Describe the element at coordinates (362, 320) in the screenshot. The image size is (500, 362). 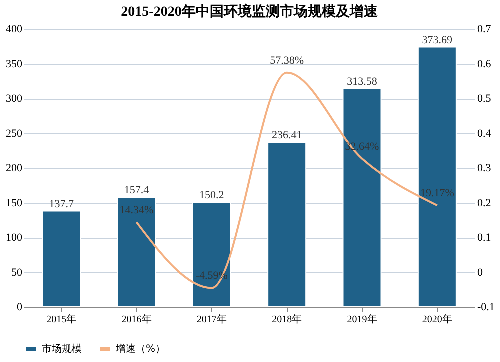
I see `x-tick-label: 2019年` at that location.